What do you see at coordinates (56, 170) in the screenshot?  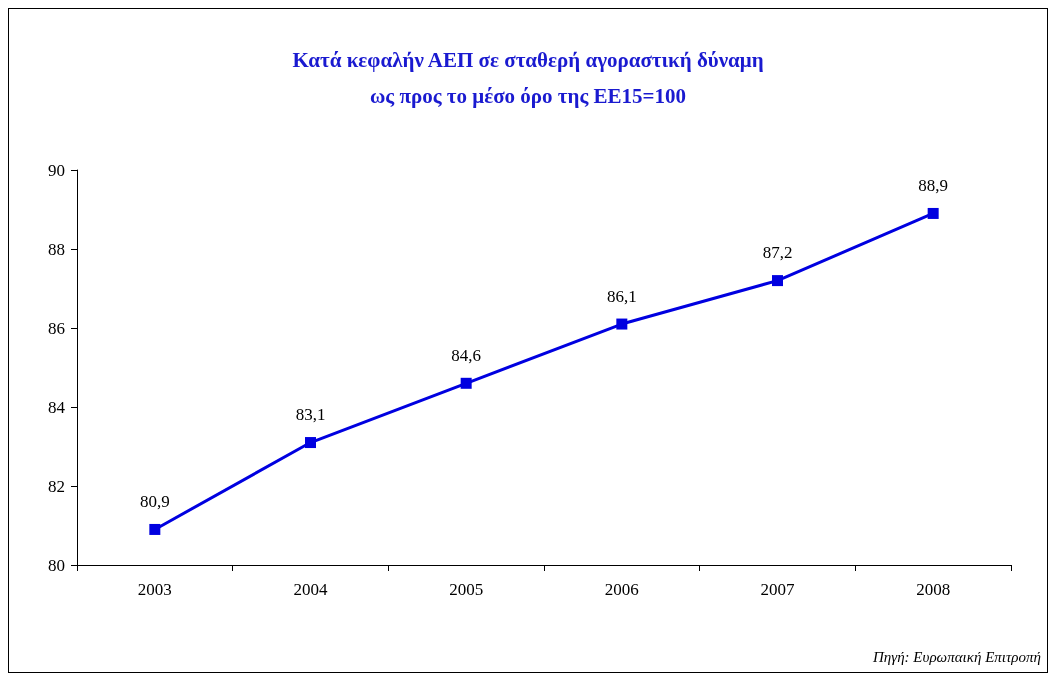 I see `y-tick-label: 90` at bounding box center [56, 170].